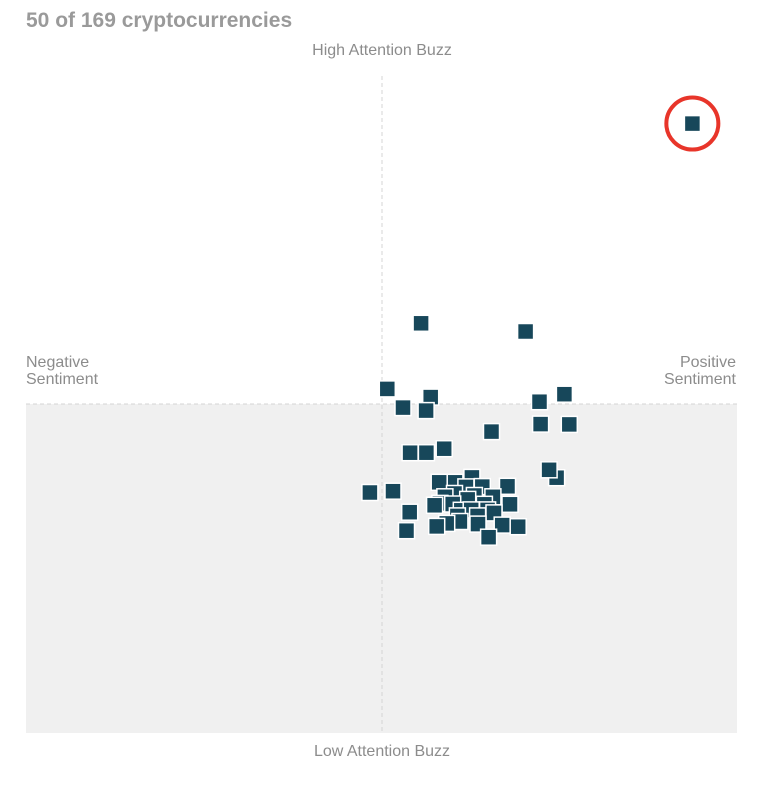 This screenshot has height=806, width=764. Describe the element at coordinates (382, 751) in the screenshot. I see `low-attention-buzz-label: Low Attention Buzz` at that location.